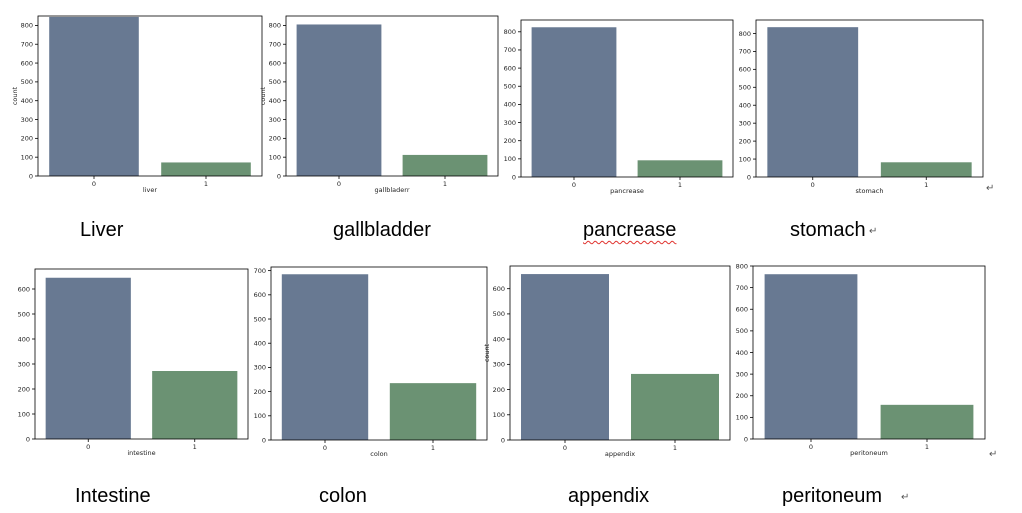  Describe the element at coordinates (832, 496) in the screenshot. I see `chart-caption-peritoneum: peritoneum` at that location.